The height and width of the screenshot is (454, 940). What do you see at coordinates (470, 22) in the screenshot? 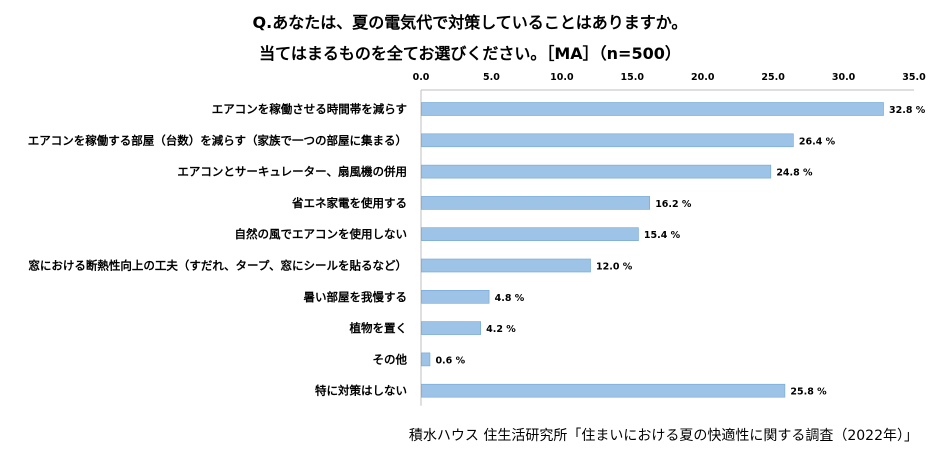
I see `chart-title-line-1: Q.あなたは、夏の電気代で対策していることはありますか。` at bounding box center [470, 22].